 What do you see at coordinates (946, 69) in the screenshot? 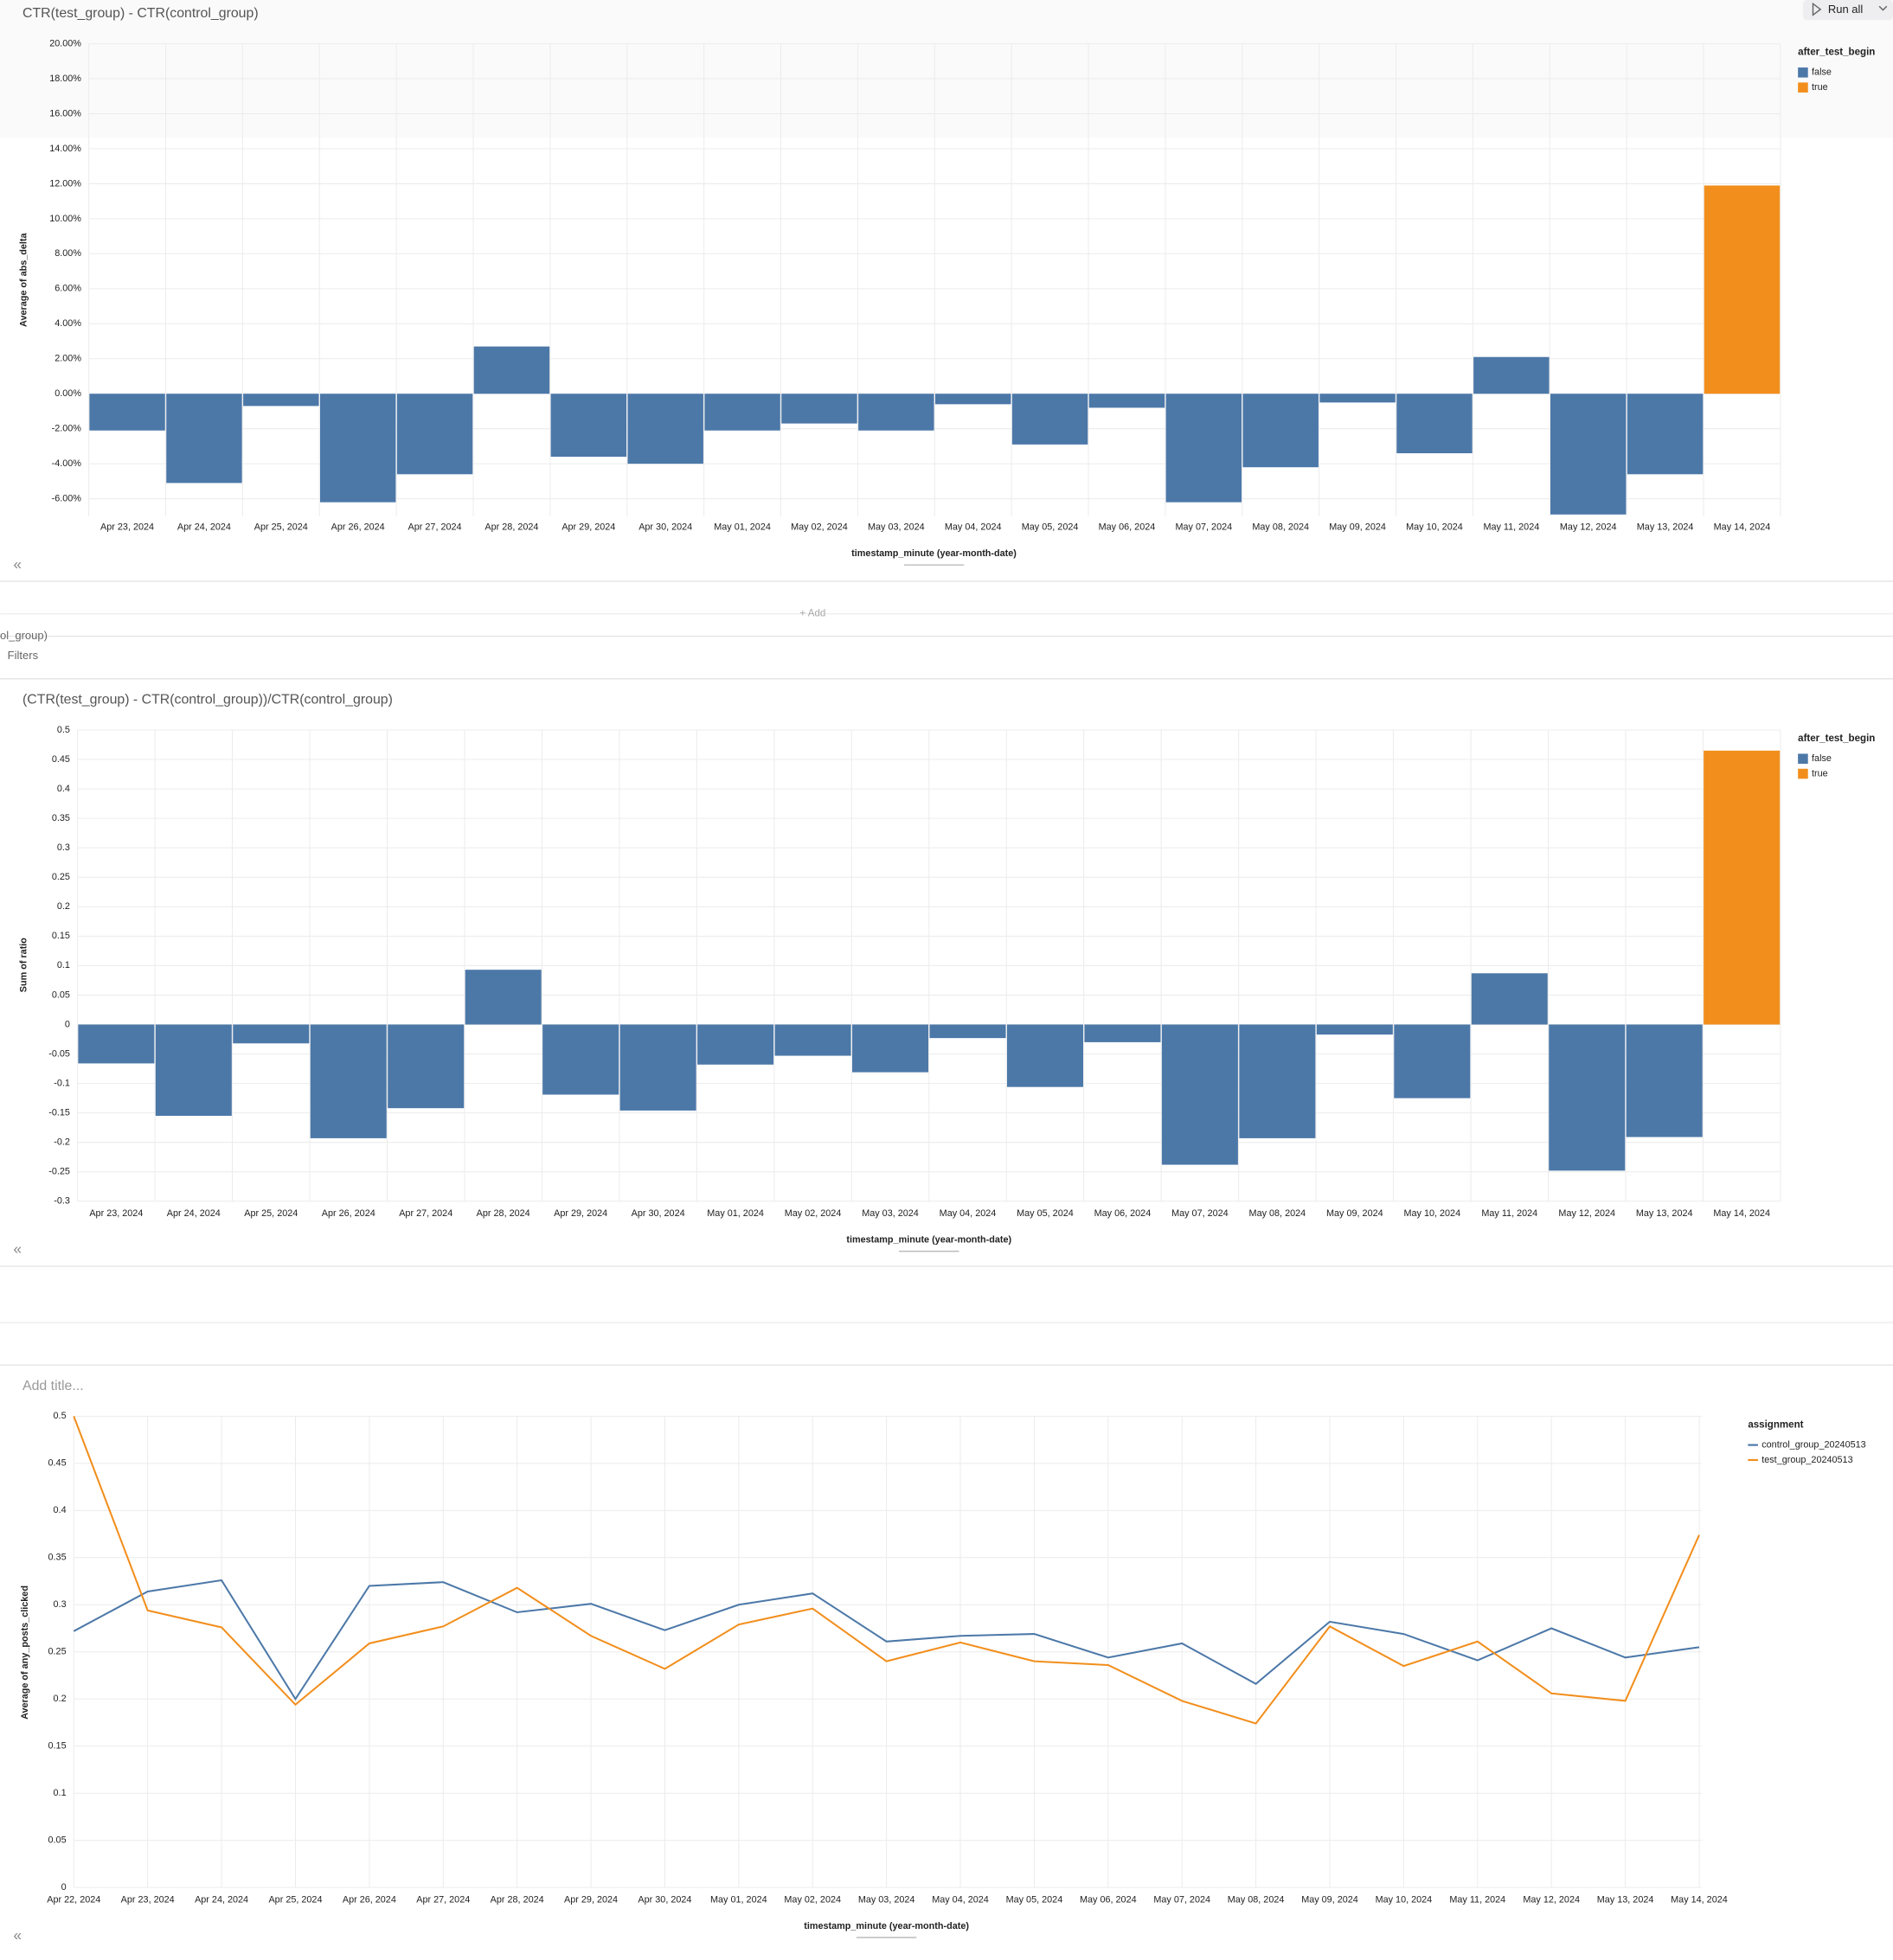
I see `header-shade` at bounding box center [946, 69].